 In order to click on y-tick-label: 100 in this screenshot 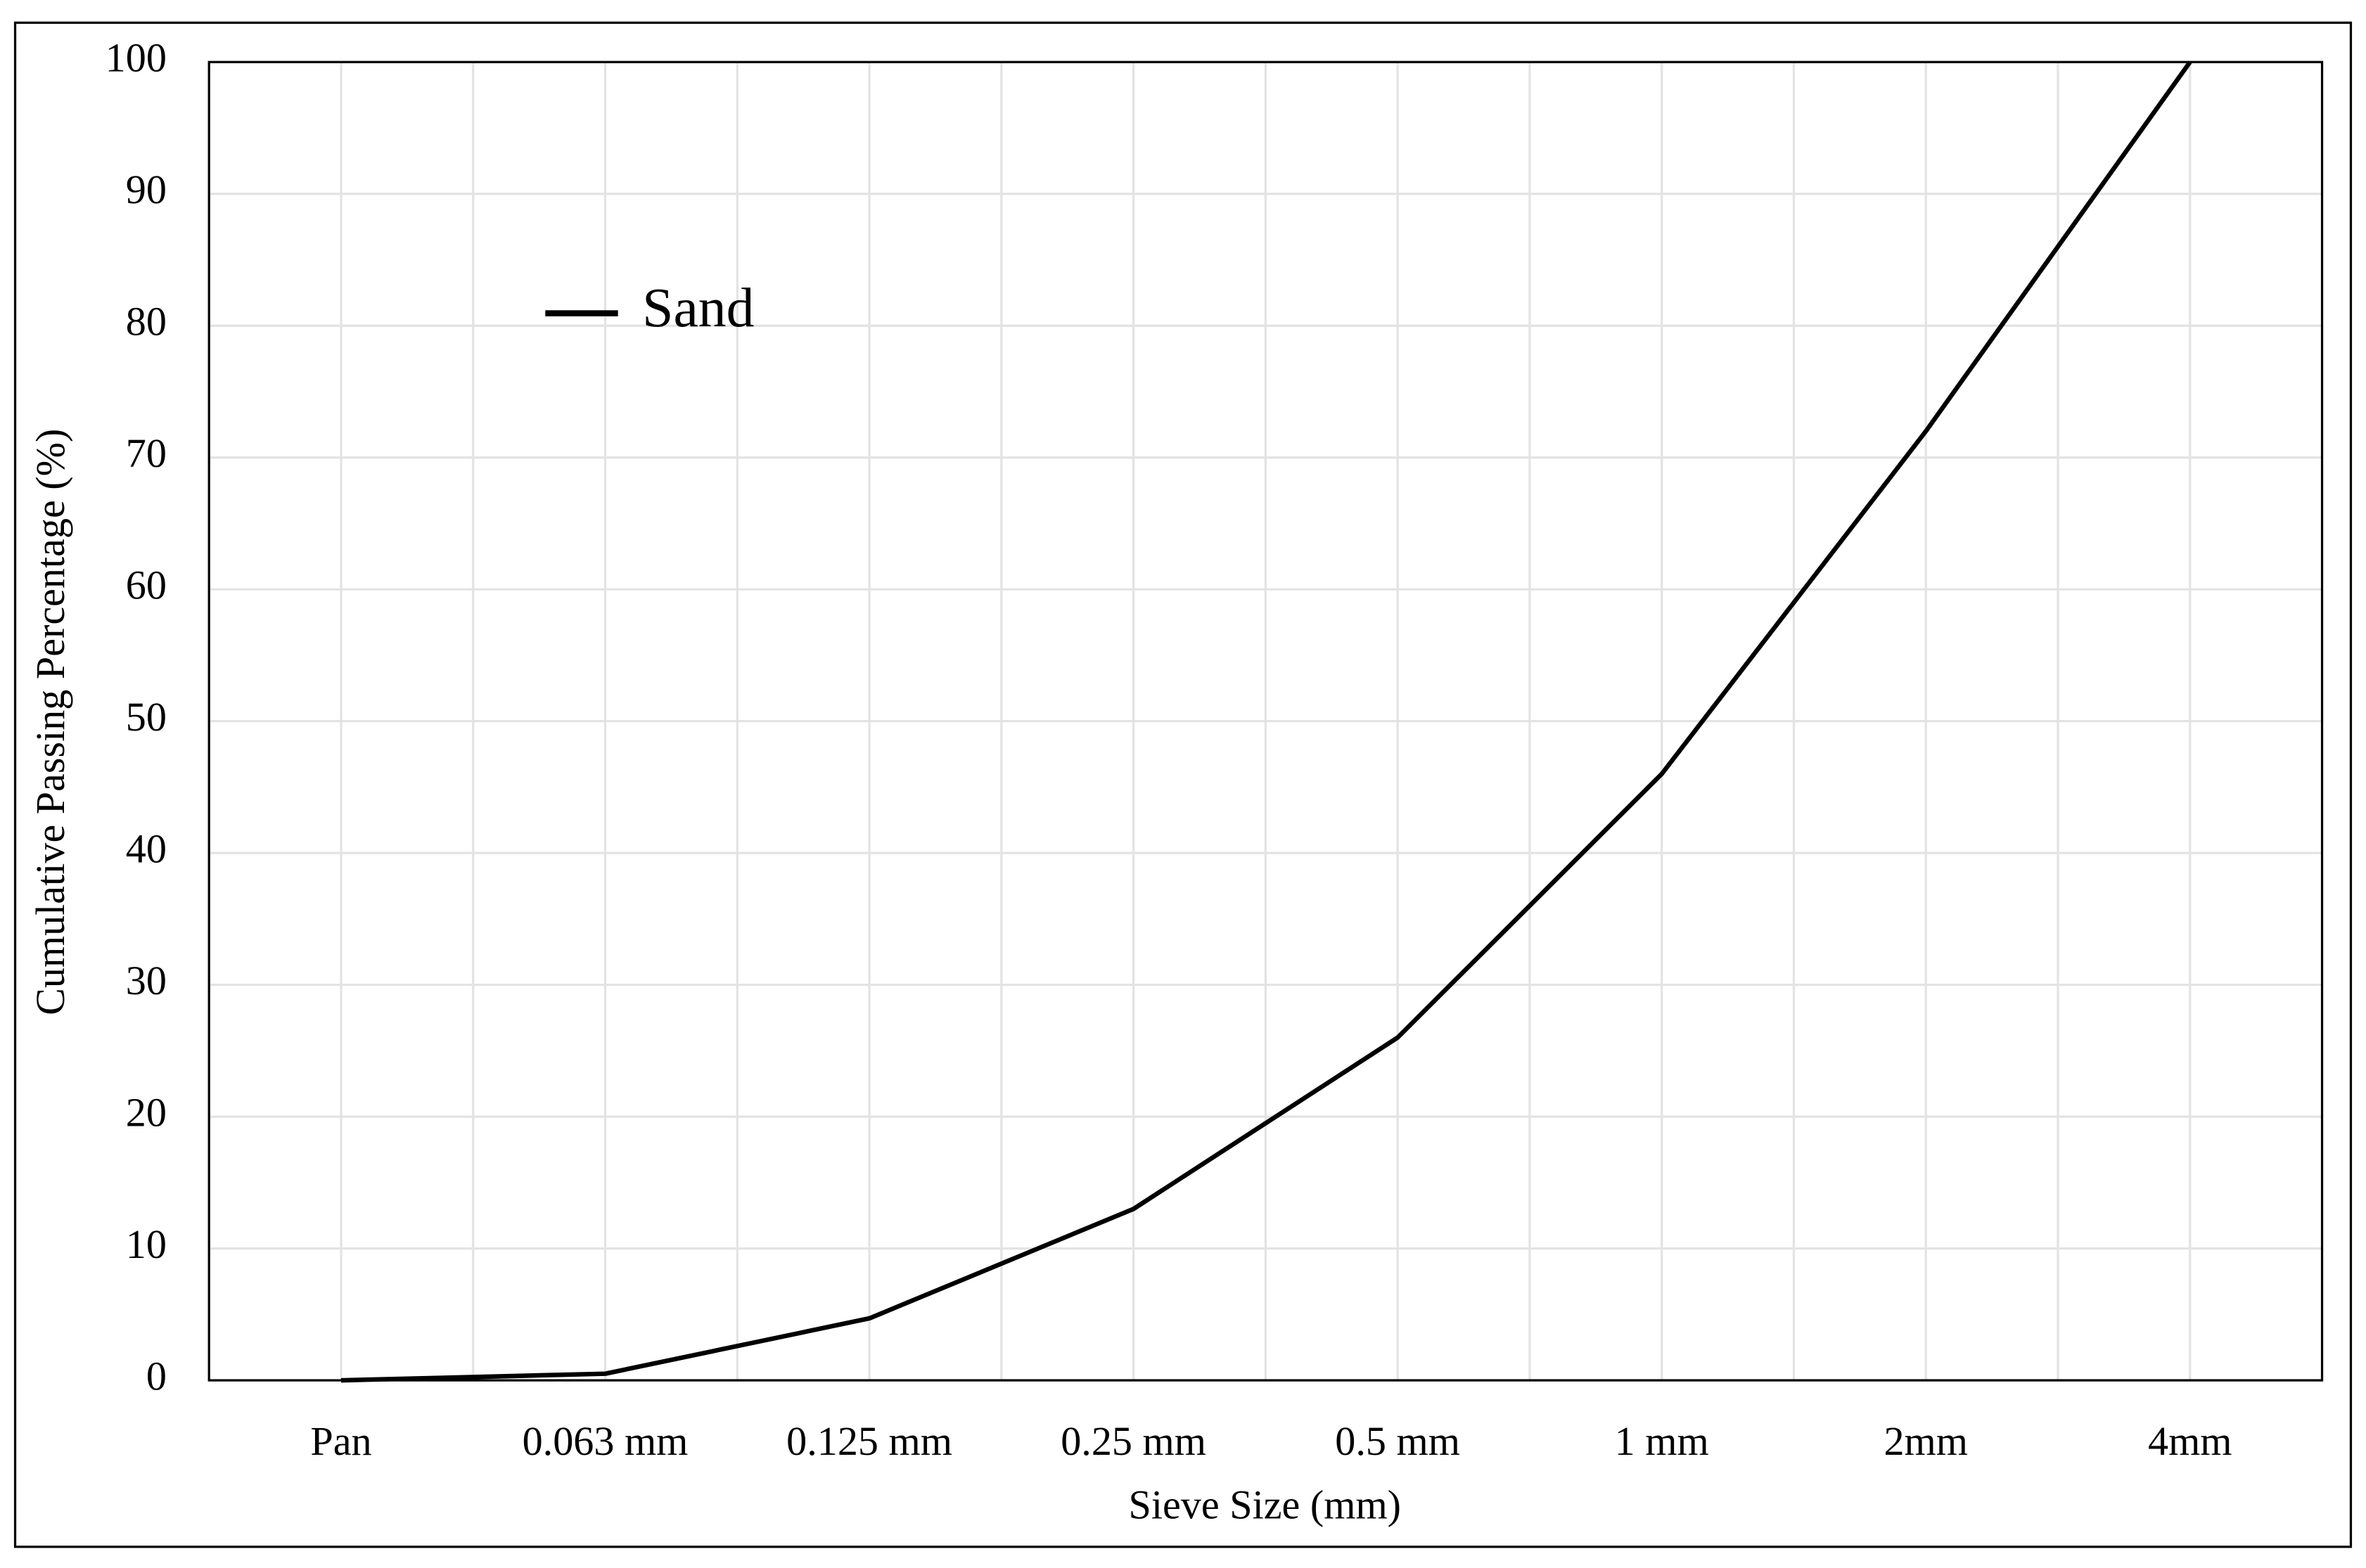, I will do `click(136, 58)`.